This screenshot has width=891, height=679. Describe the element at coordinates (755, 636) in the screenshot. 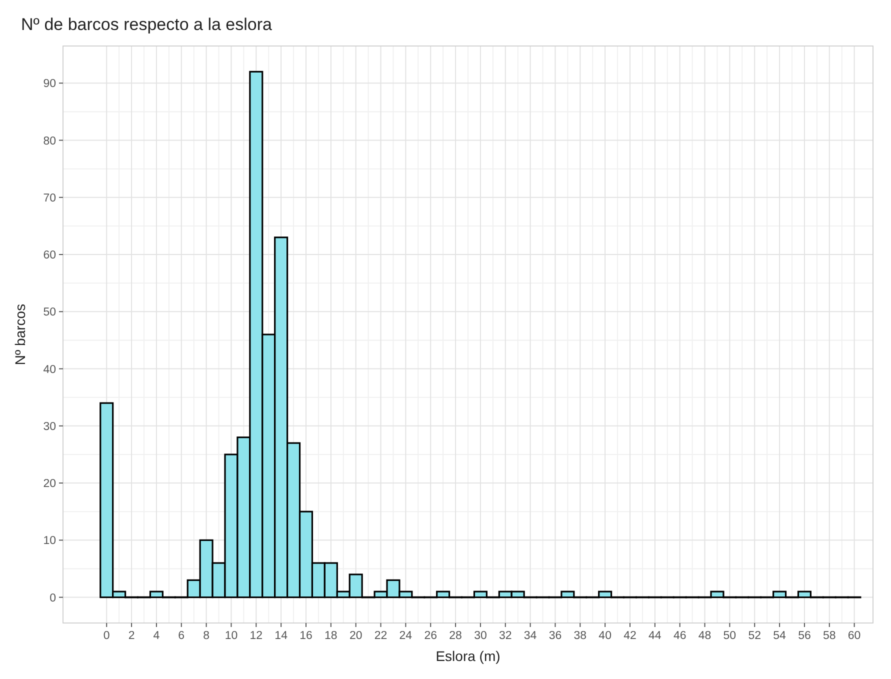

I see `x-tick-label: 52` at that location.